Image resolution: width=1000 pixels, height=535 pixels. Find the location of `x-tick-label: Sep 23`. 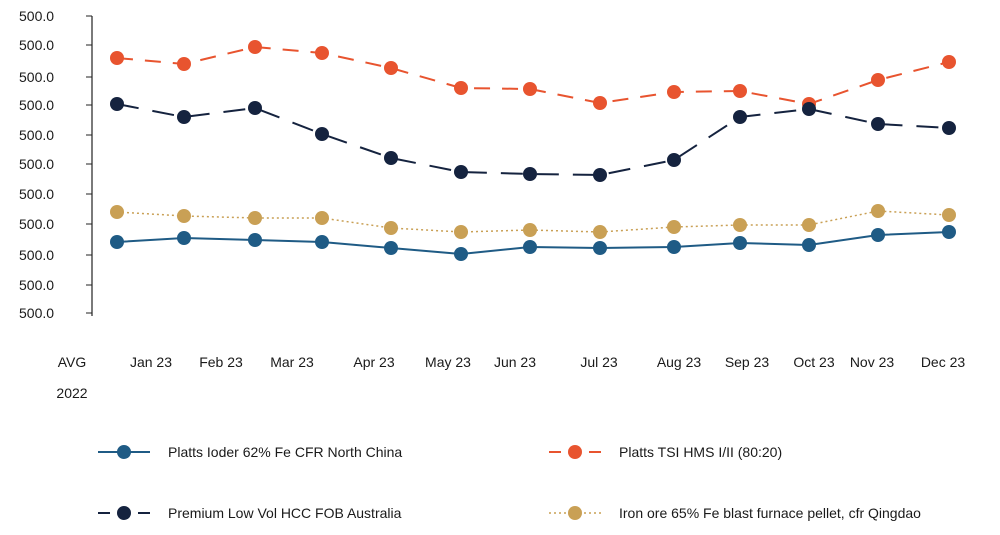

x-tick-label: Sep 23 is located at coordinates (747, 362).